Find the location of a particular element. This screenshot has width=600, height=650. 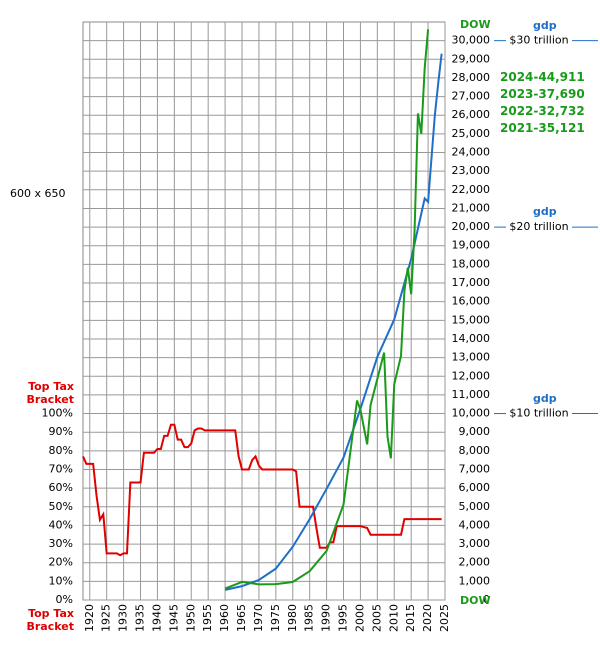

y2-tick-label: 25,000 is located at coordinates (471, 133).